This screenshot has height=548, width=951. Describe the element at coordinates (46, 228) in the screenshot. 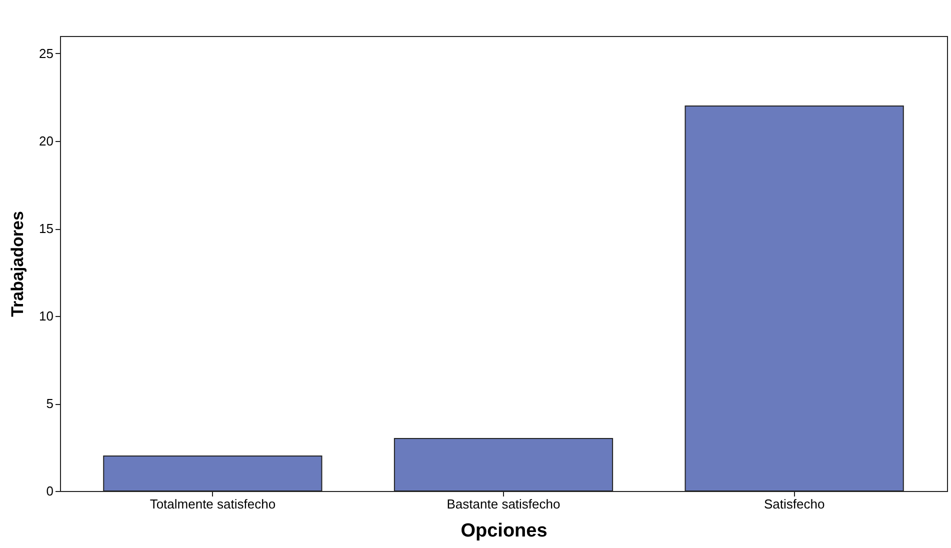

I see `y-tick-label: 15` at that location.